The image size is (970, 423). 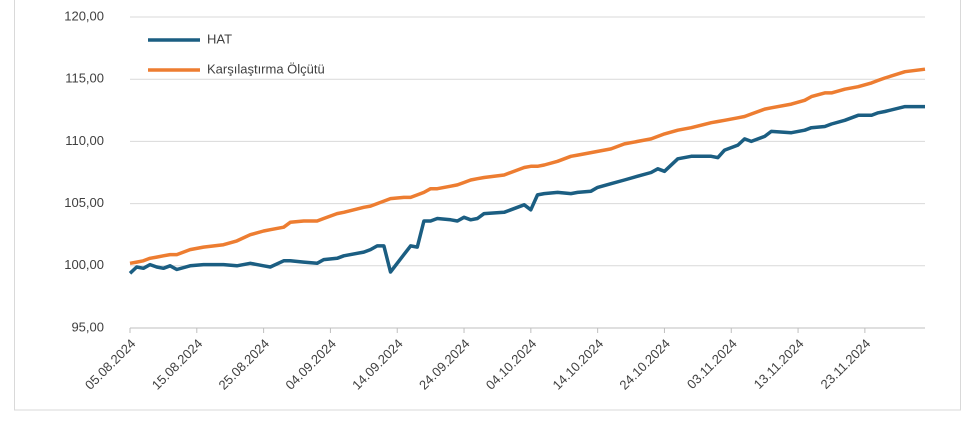 I want to click on legend-label: HAT, so click(x=219, y=38).